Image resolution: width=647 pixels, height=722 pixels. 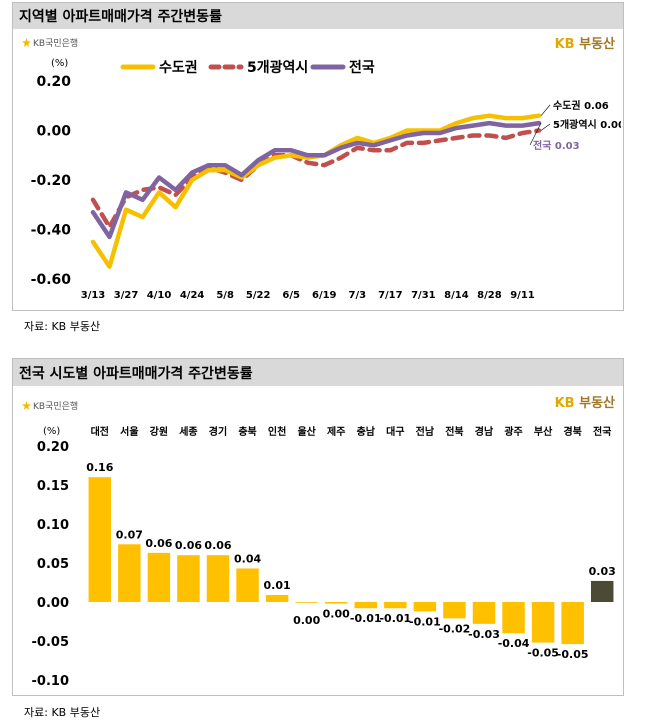 I want to click on y-axis-unit: (%), so click(x=51, y=431).